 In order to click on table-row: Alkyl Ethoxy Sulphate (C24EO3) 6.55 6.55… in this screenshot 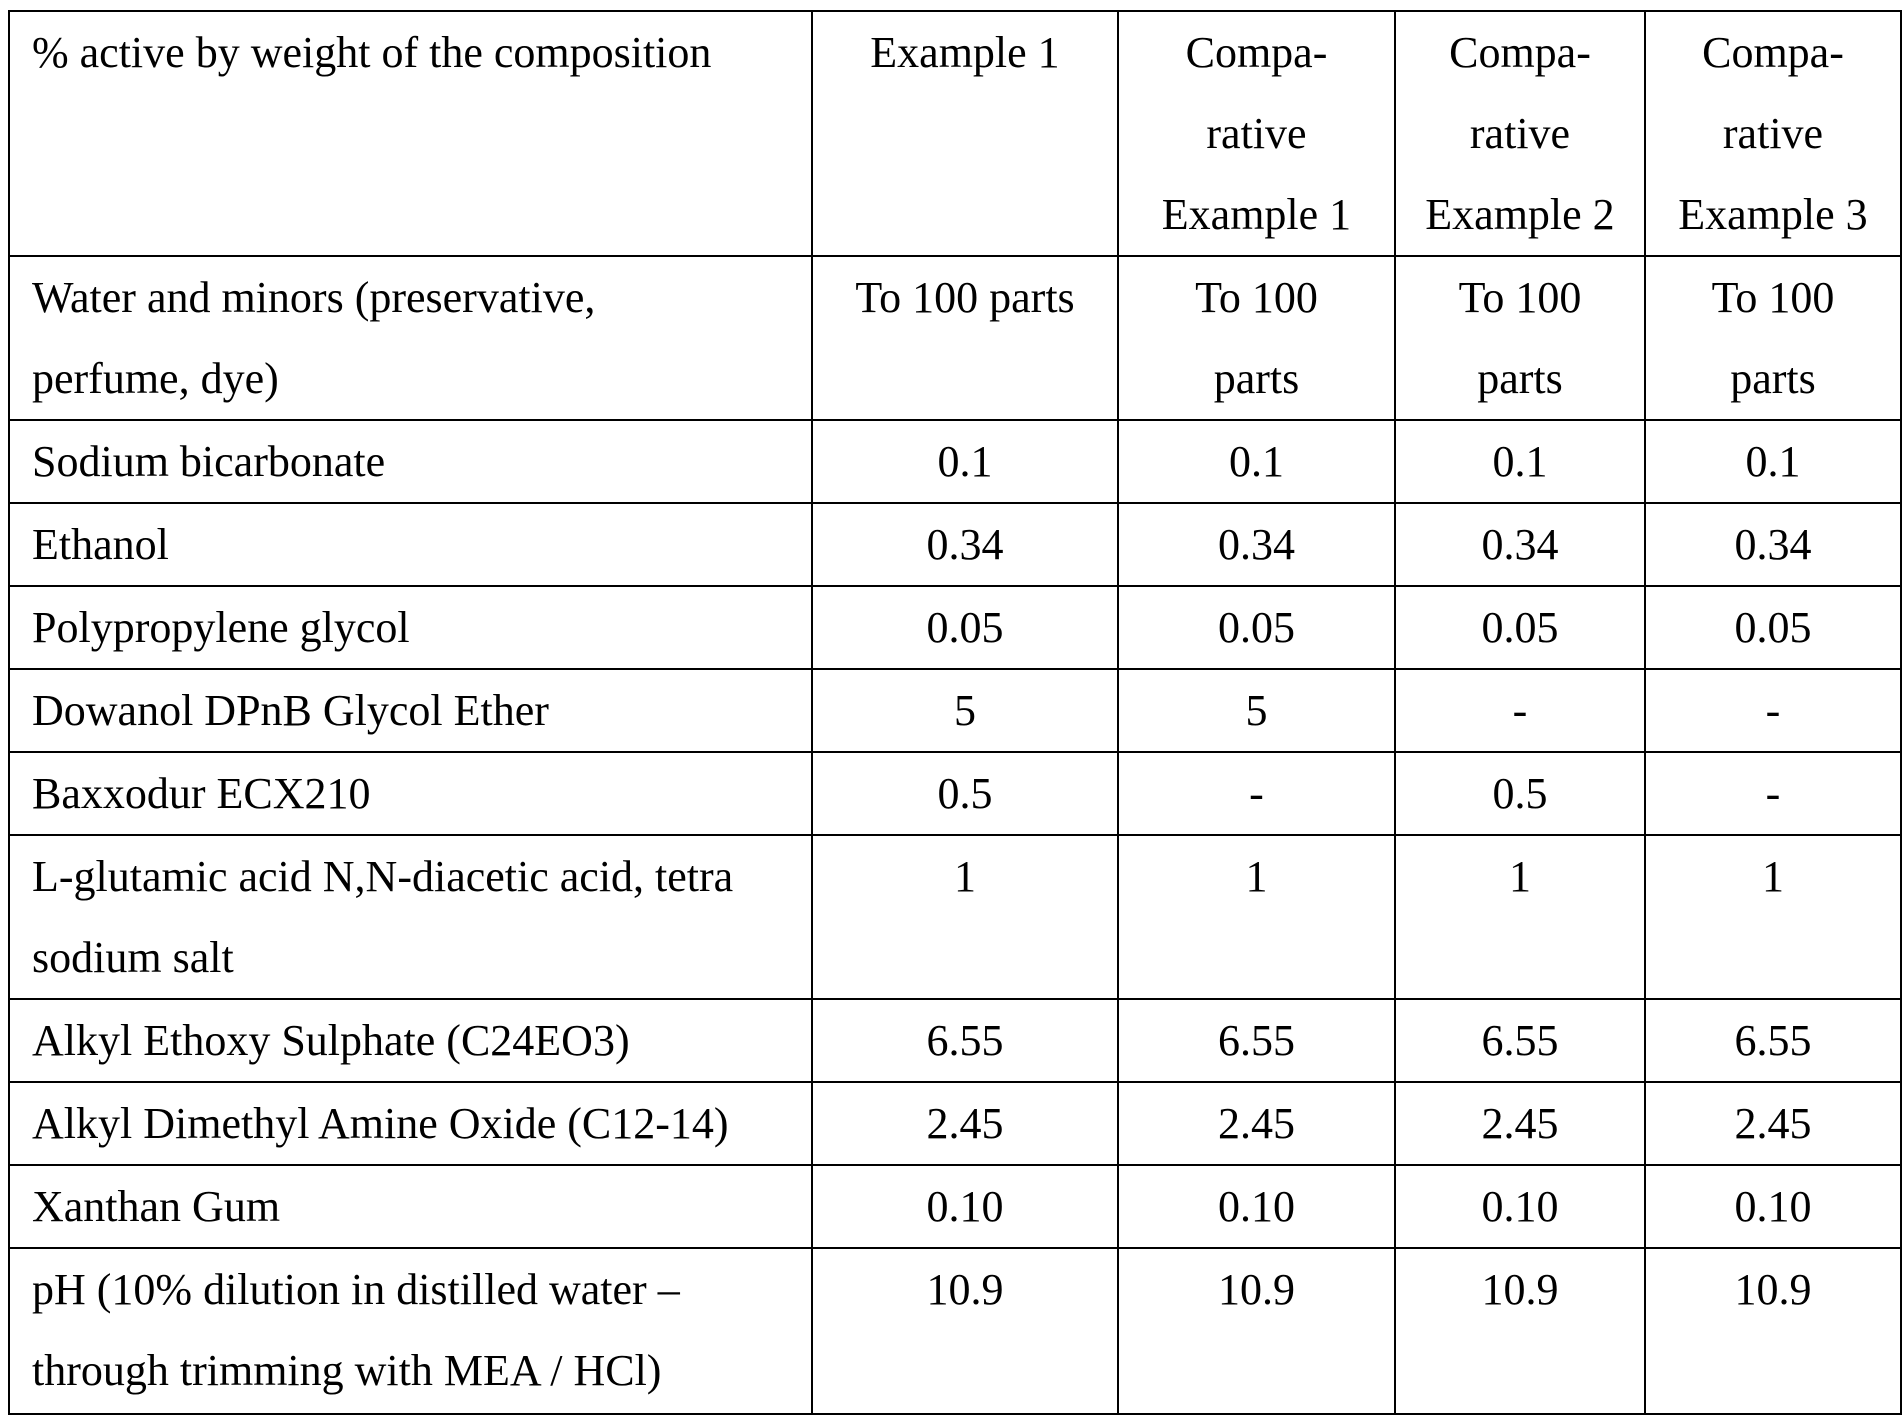, I will do `click(955, 1040)`.